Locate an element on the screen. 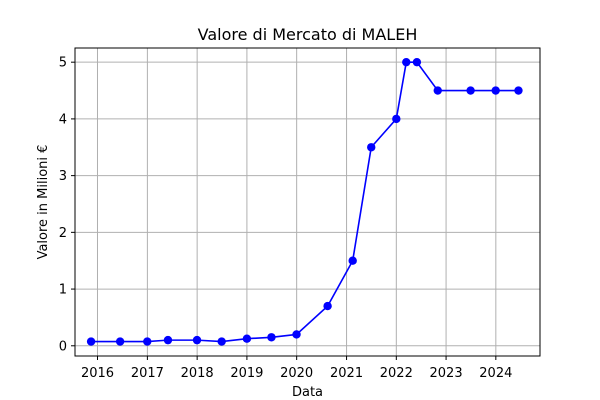 This screenshot has height=400, width=600. x-tick-label: 2016 is located at coordinates (97, 373).